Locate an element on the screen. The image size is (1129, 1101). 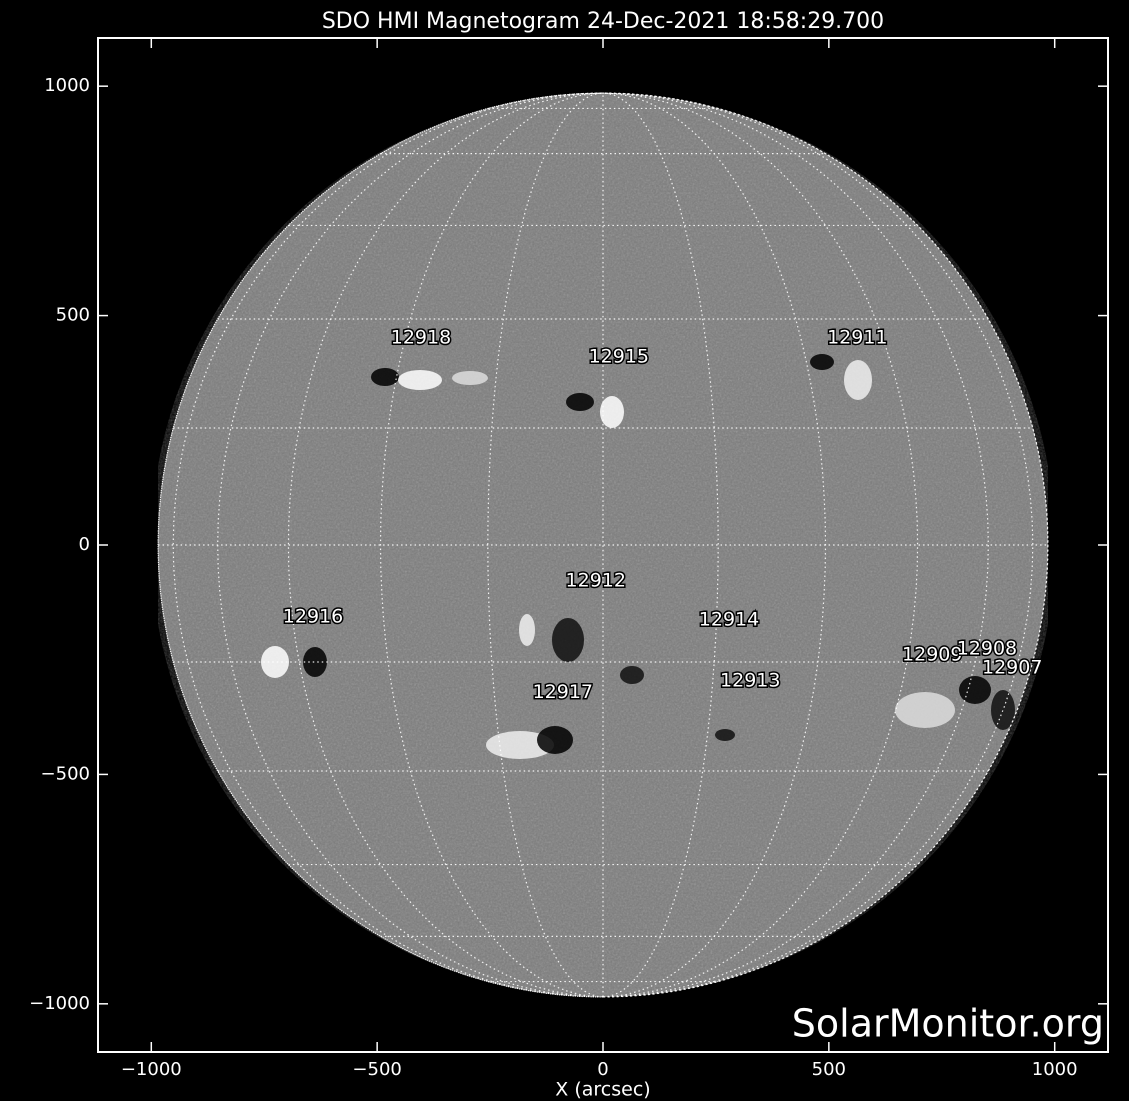
x-tick-label: 1000 is located at coordinates (1055, 1069).